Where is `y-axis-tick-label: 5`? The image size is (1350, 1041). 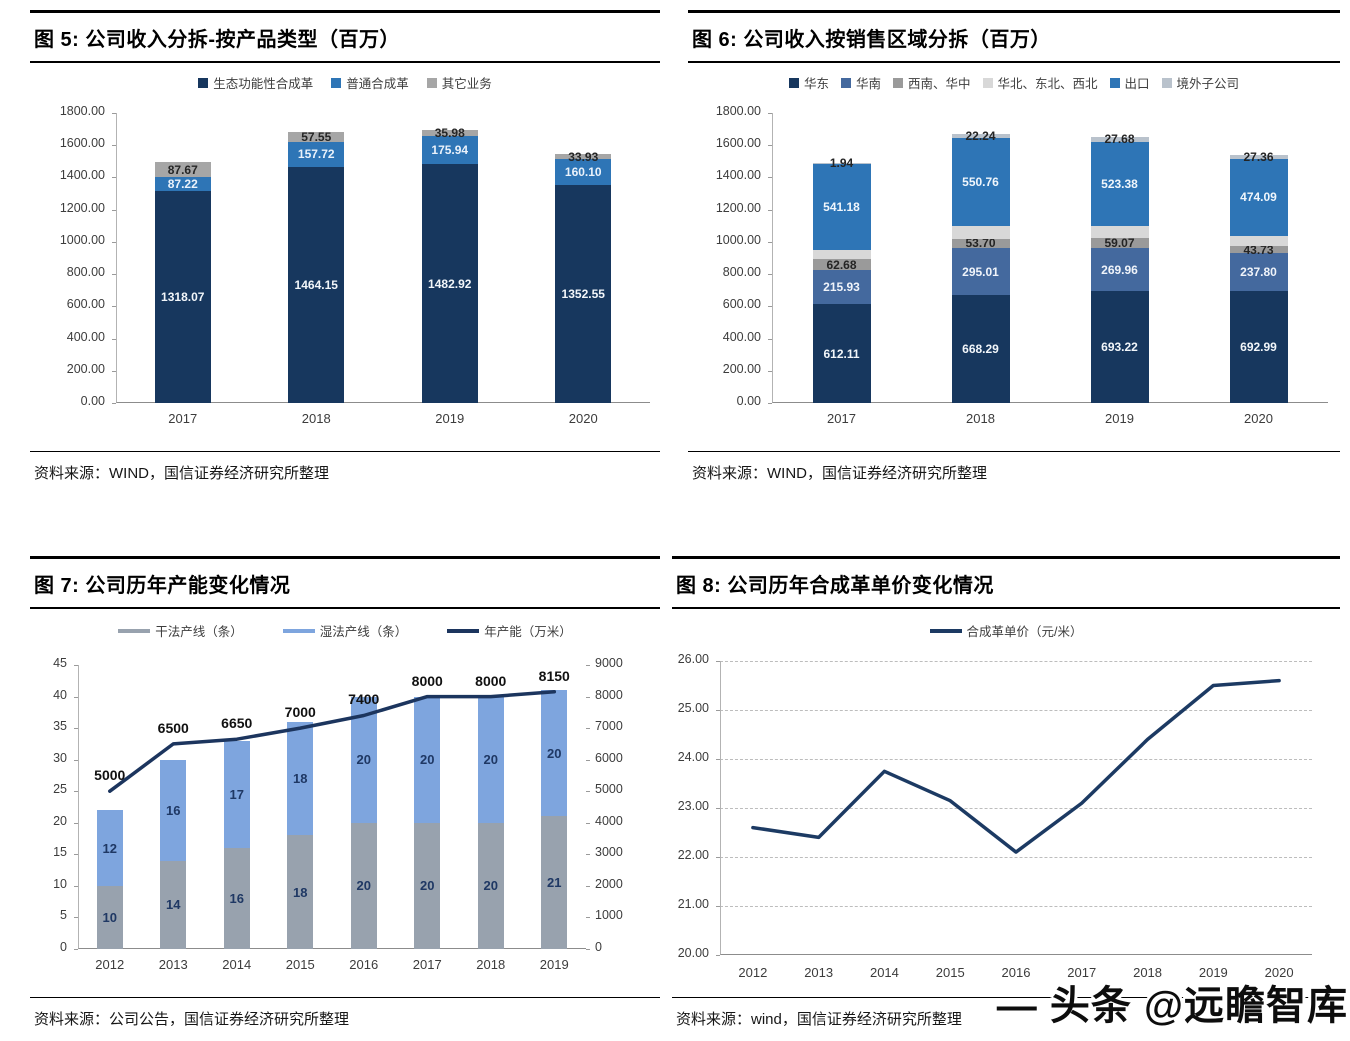 y-axis-tick-label: 5 is located at coordinates (63, 915).